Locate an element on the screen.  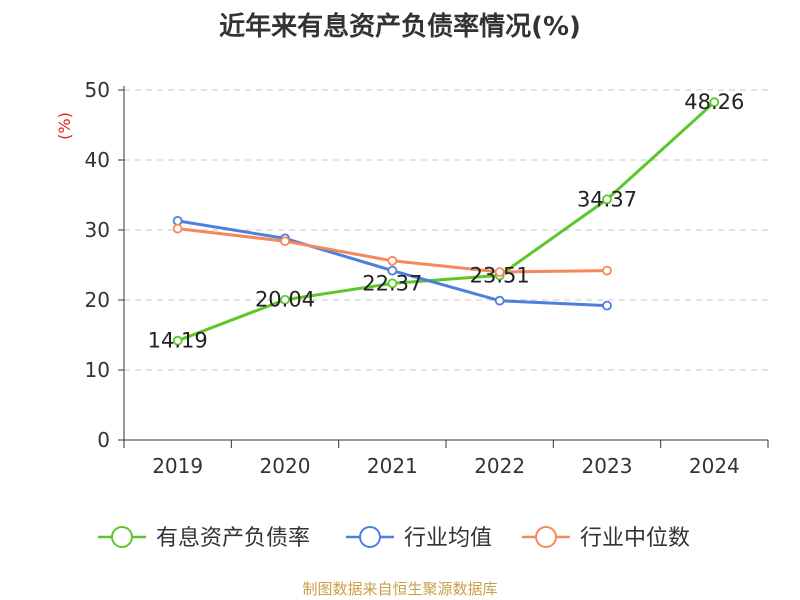
legend-label: 行业中位数 is located at coordinates (635, 538).